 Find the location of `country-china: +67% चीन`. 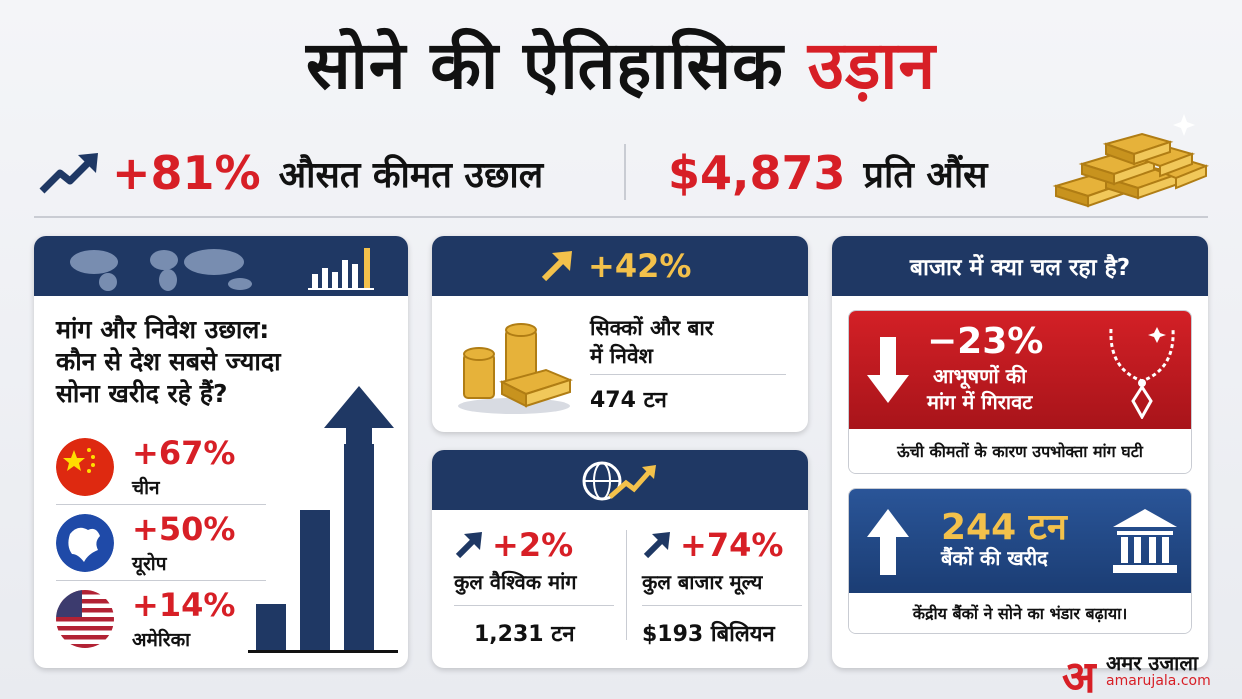

country-china: +67% चीन is located at coordinates (166, 468).